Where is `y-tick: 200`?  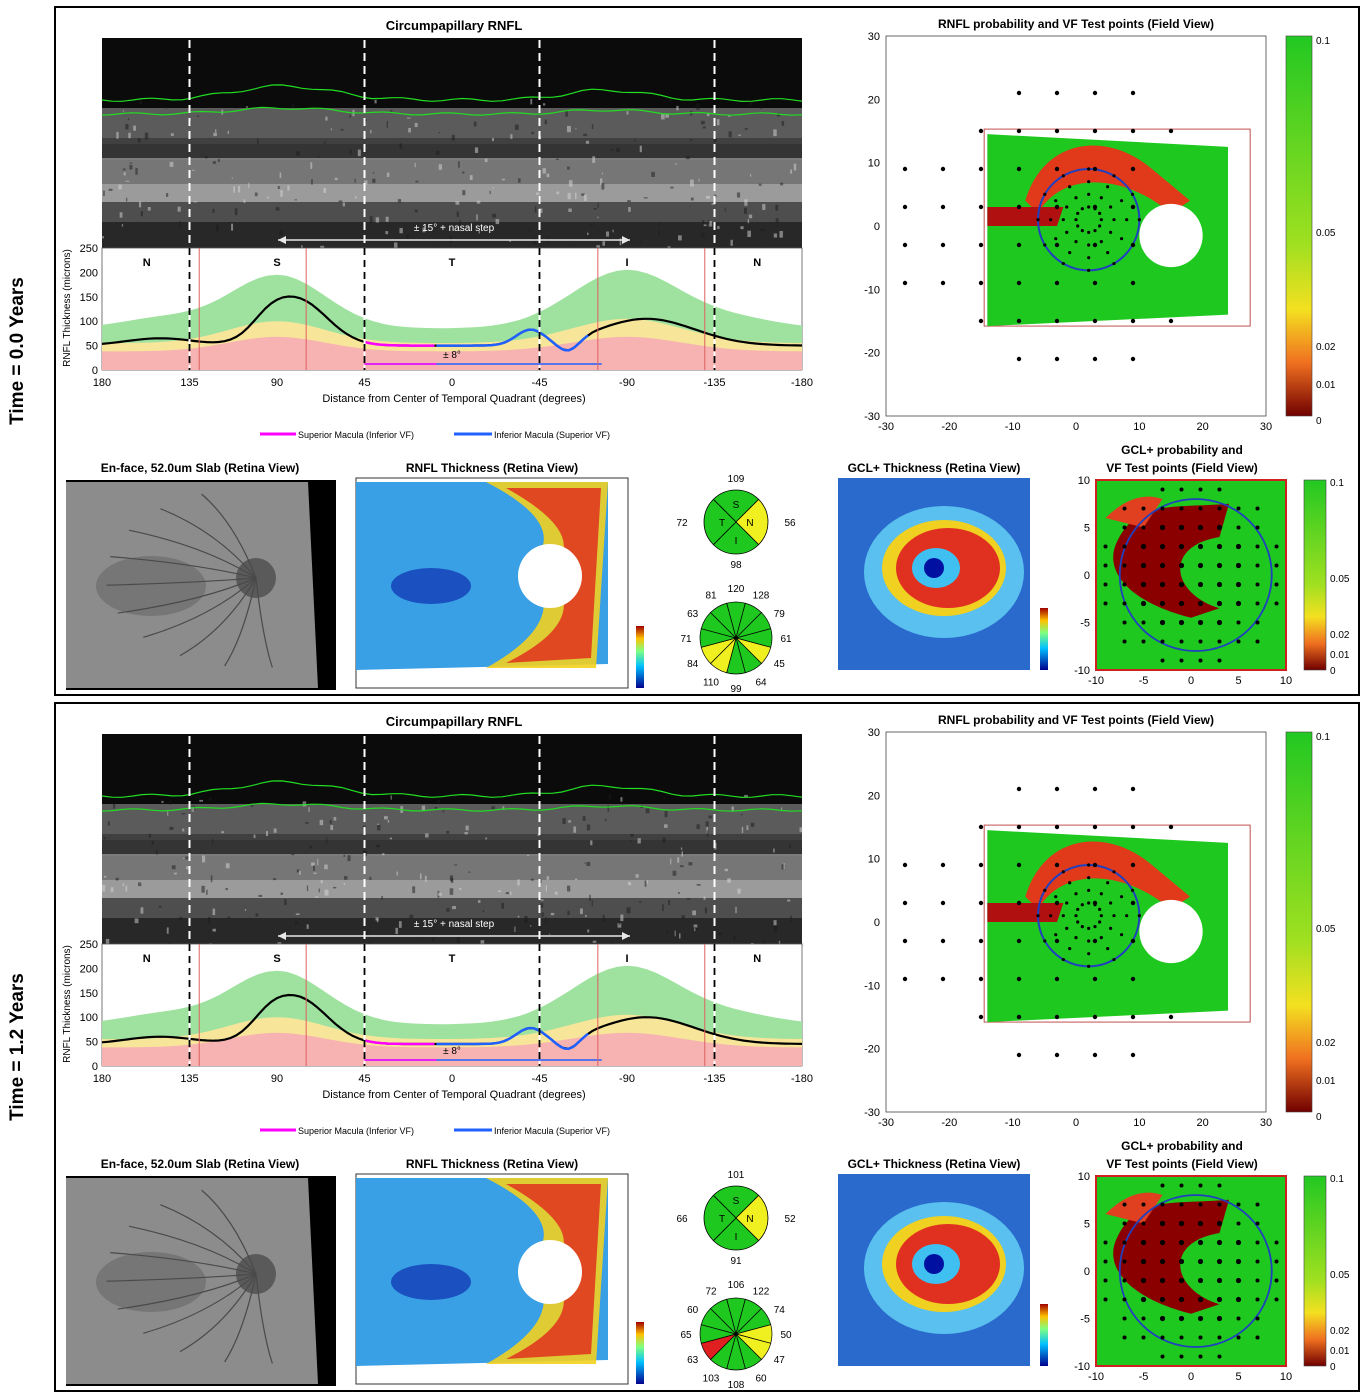 y-tick: 200 is located at coordinates (89, 969).